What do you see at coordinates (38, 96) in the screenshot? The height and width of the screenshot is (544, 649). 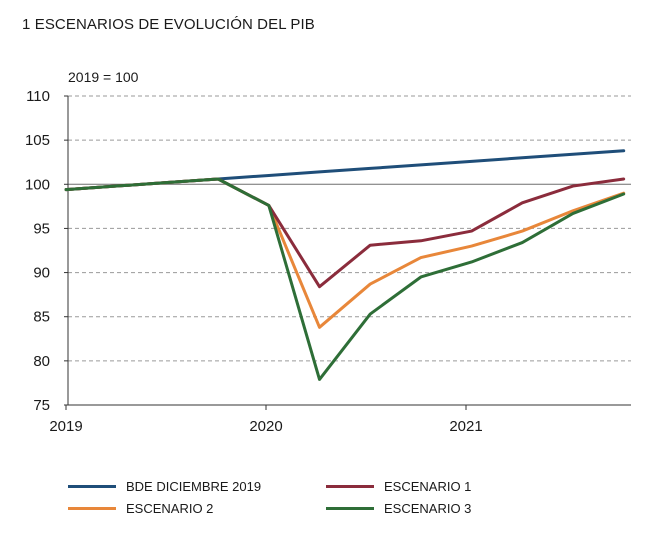 I see `y-tick-label: 110` at bounding box center [38, 96].